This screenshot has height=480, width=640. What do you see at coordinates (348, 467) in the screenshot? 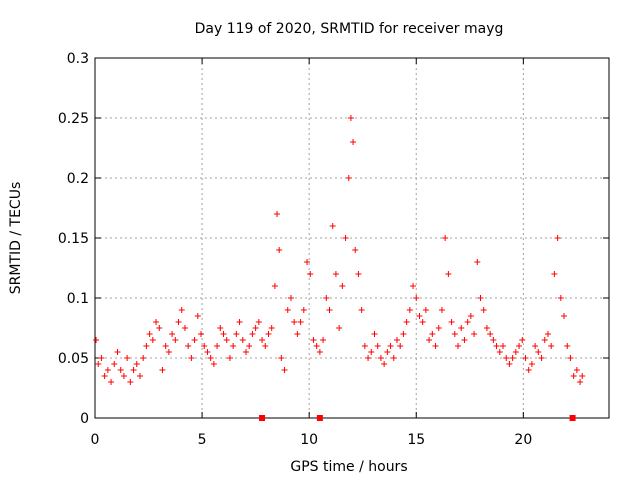
I see `x-axis-label: GPS time / hours` at bounding box center [348, 467].